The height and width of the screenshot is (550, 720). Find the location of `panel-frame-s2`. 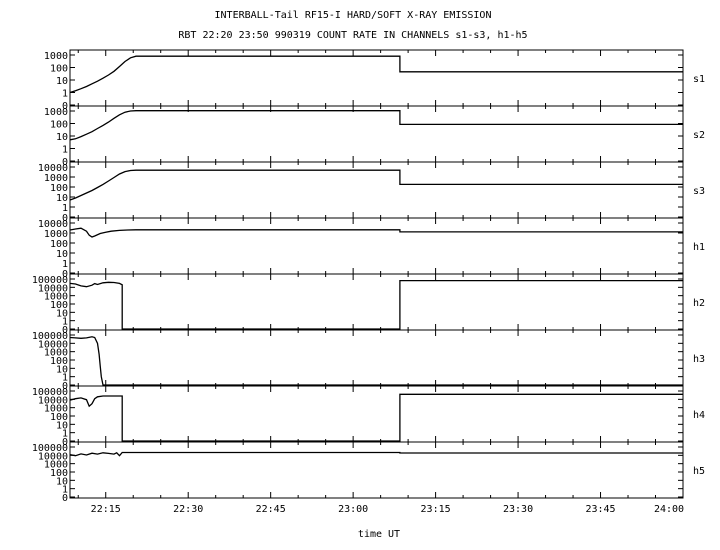

panel-frame-s2 is located at coordinates (376, 134).